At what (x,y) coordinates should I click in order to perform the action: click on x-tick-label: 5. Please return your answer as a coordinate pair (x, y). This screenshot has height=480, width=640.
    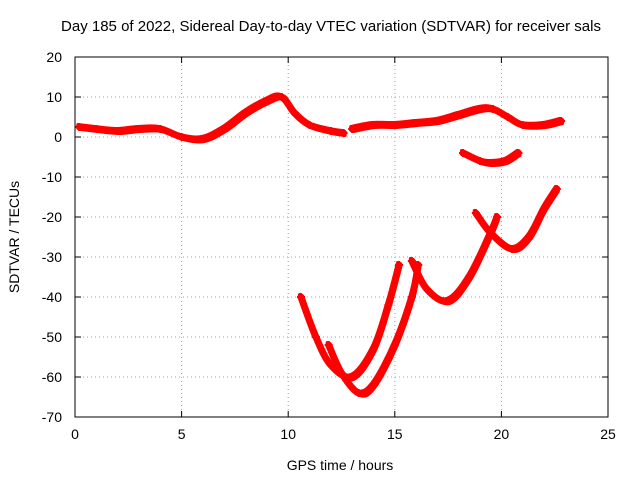
    Looking at the image, I should click on (182, 434).